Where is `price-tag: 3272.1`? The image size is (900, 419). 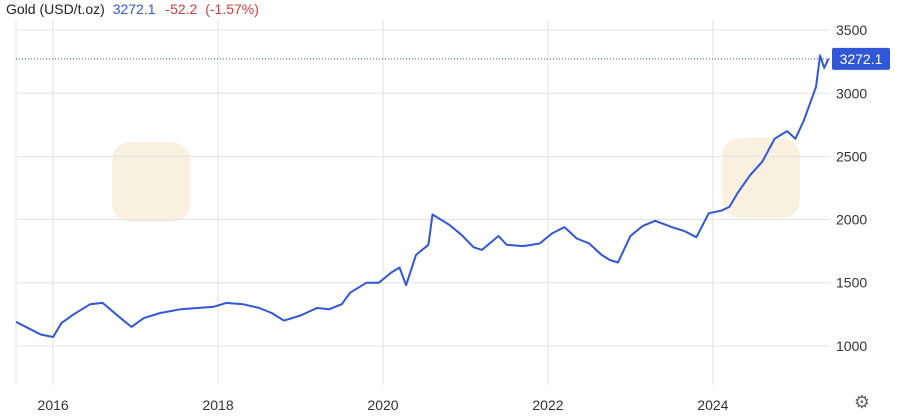 price-tag: 3272.1 is located at coordinates (453, 58).